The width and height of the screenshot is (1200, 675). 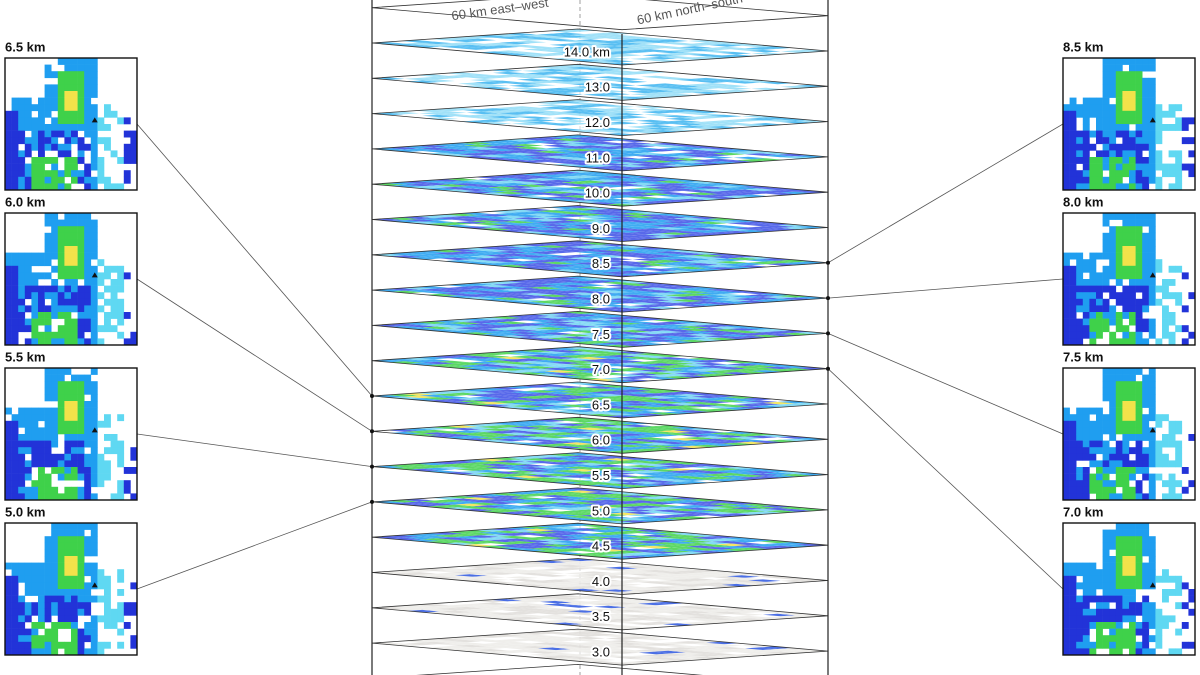 What do you see at coordinates (254, 260) in the screenshot?
I see `leader-line` at bounding box center [254, 260].